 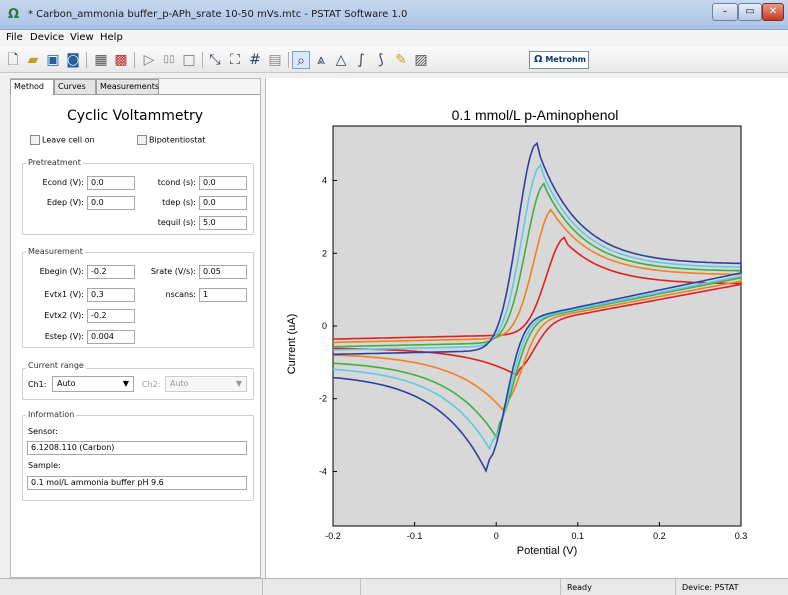 What do you see at coordinates (223, 295) in the screenshot?
I see `nscans-input: 1` at bounding box center [223, 295].